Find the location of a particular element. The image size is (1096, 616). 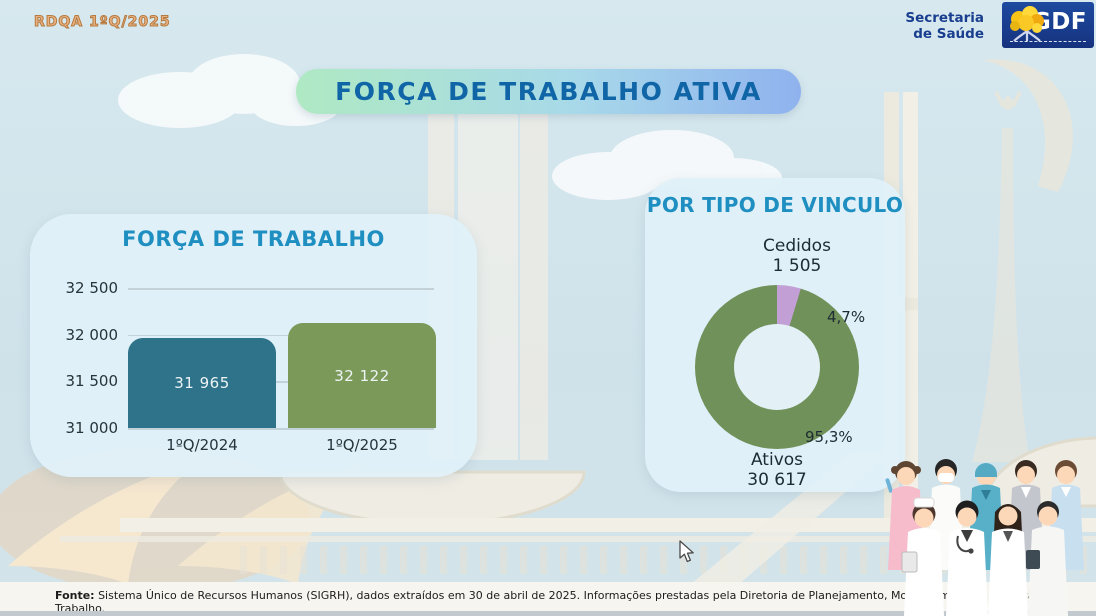

ativos-percent: 95,3% is located at coordinates (829, 437).